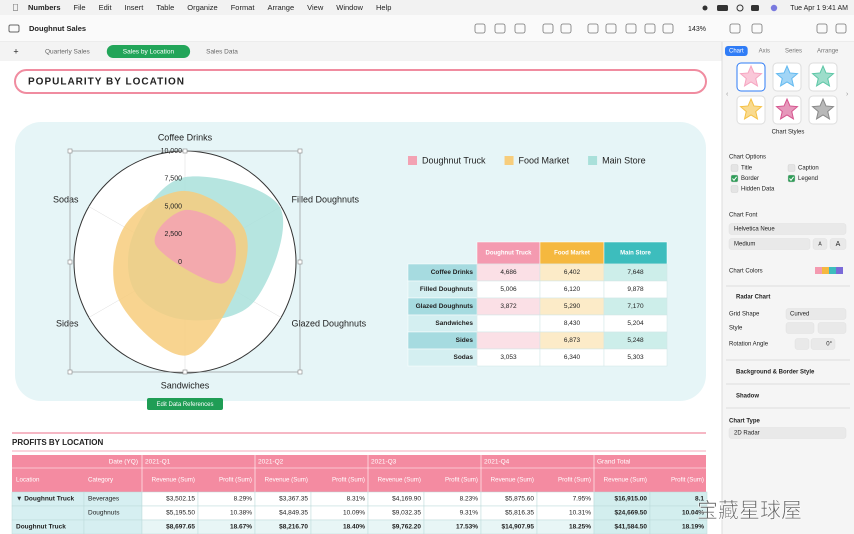 The image size is (854, 534). Describe the element at coordinates (165, 7) in the screenshot. I see `menu-item: Table` at that location.